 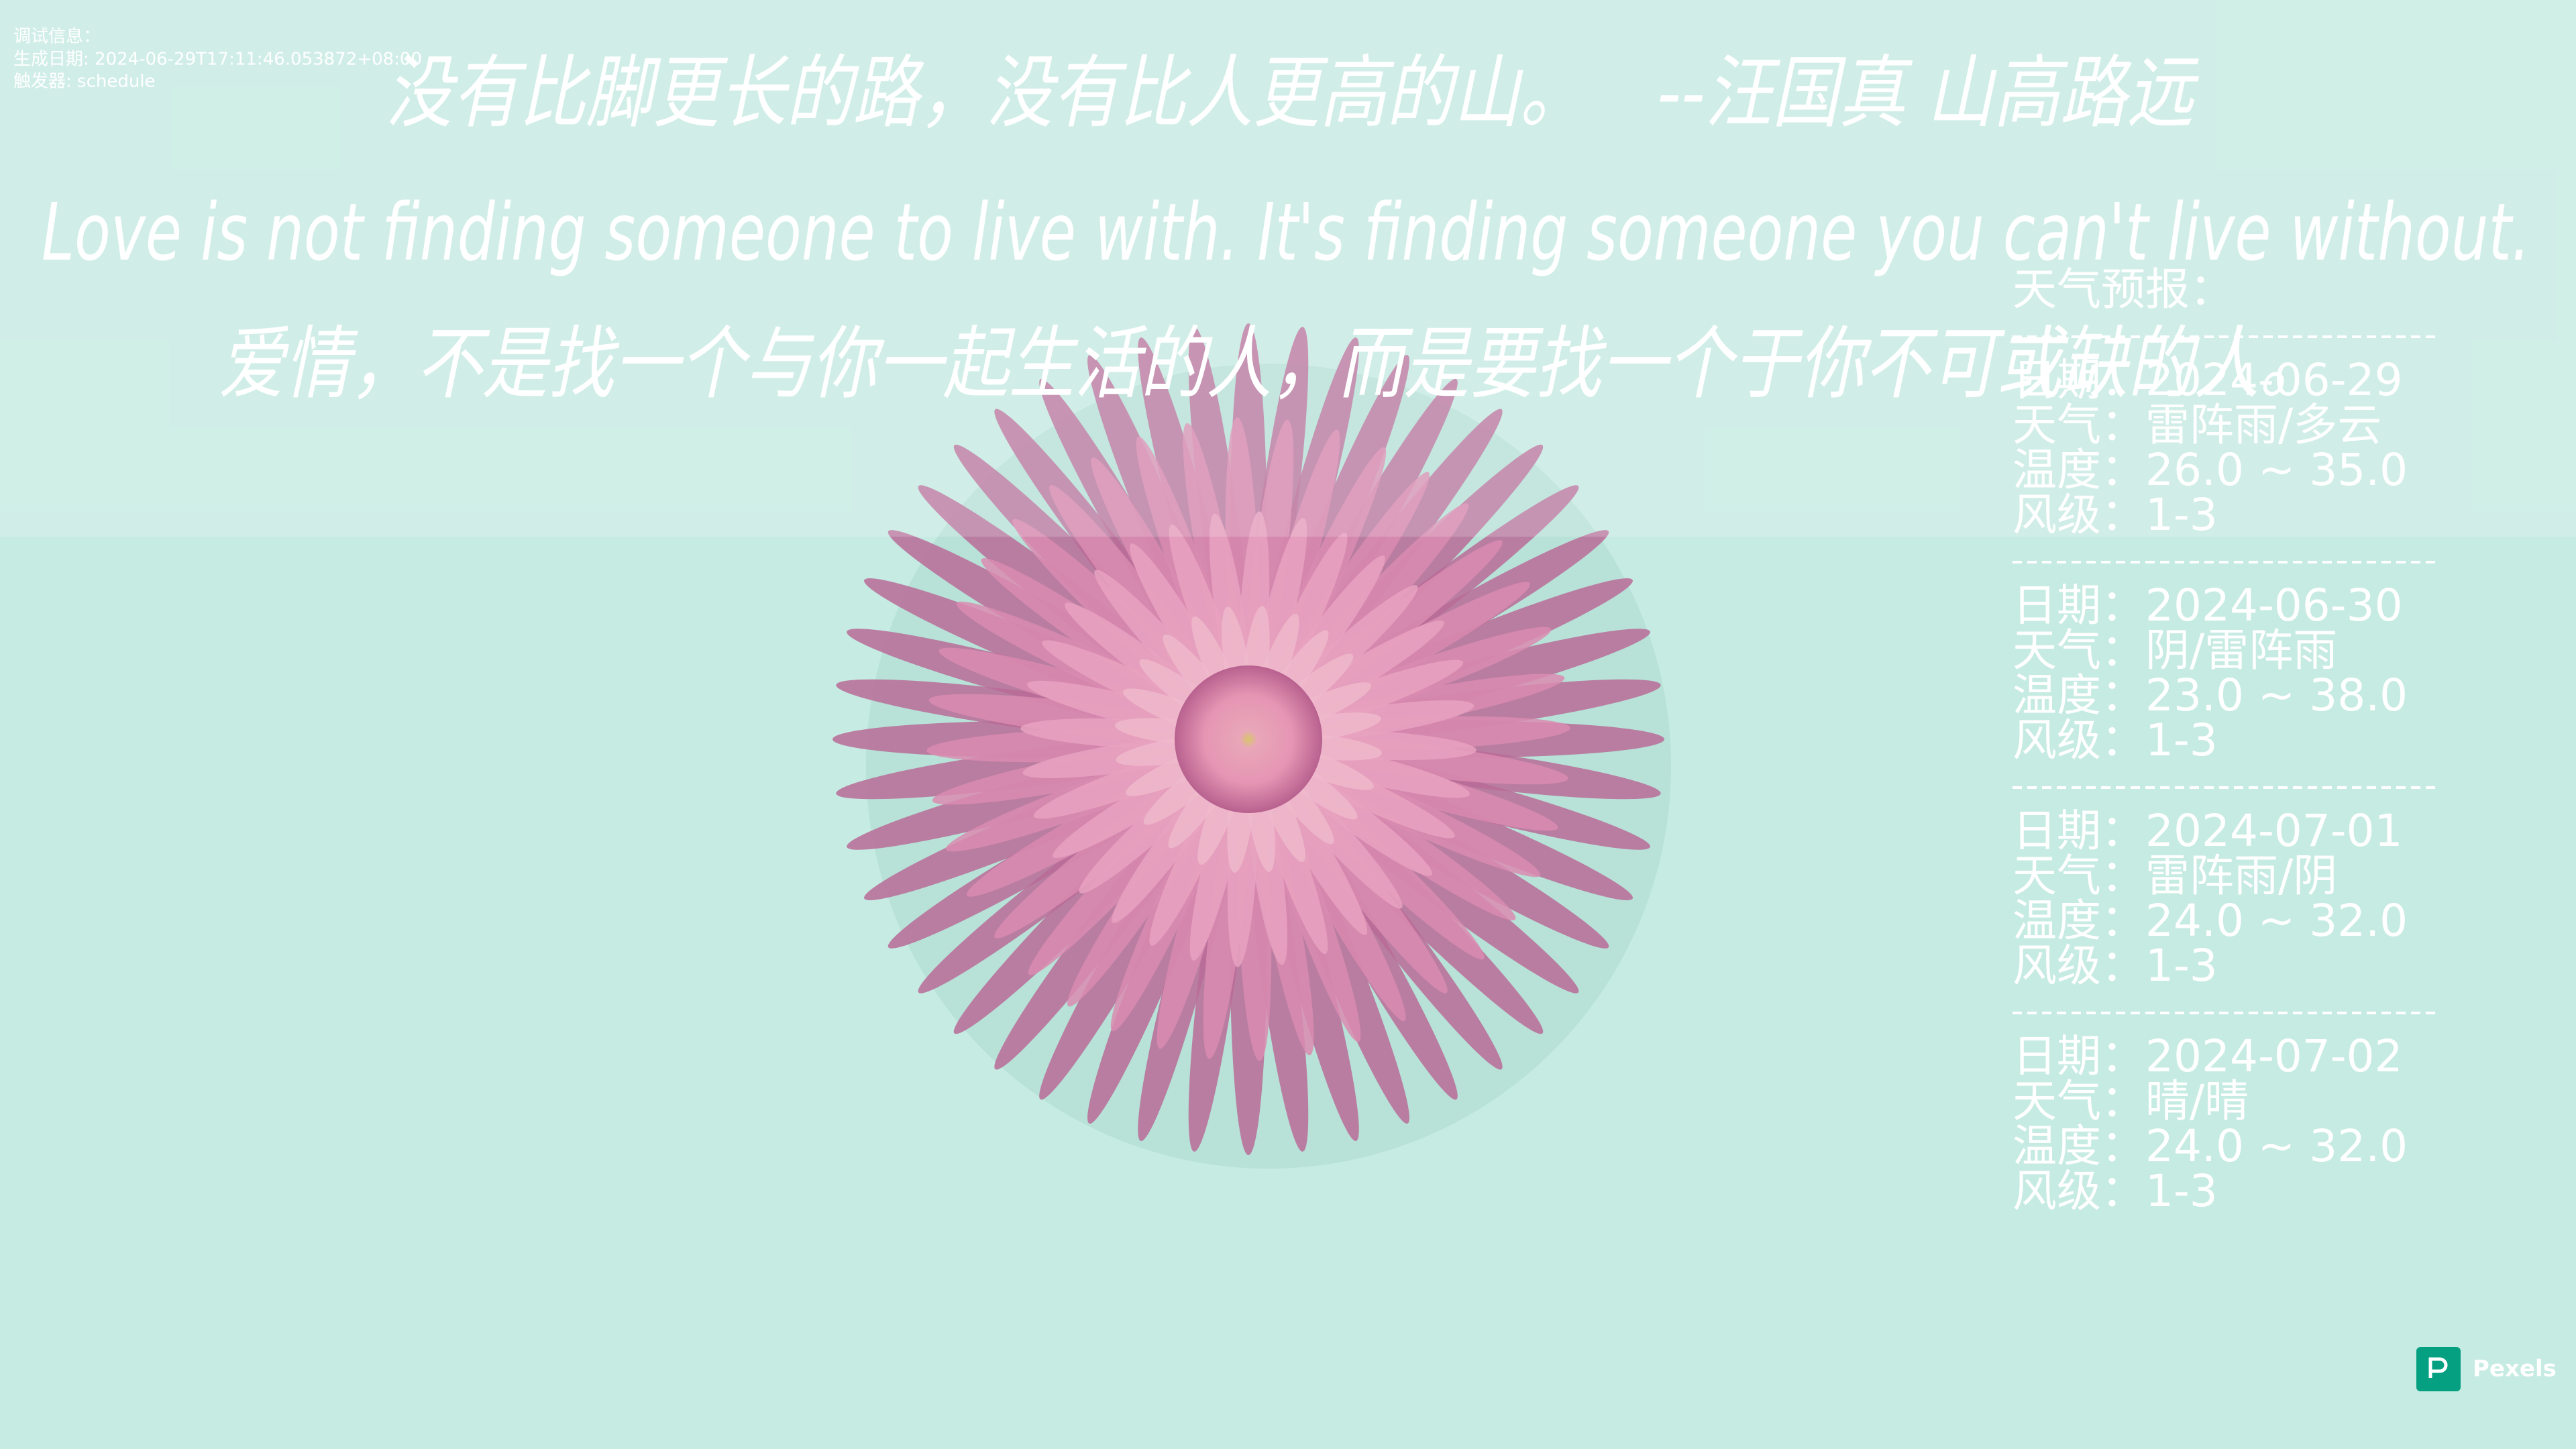 What do you see at coordinates (57, 37) in the screenshot?
I see `debug-title: 调试信息：` at bounding box center [57, 37].